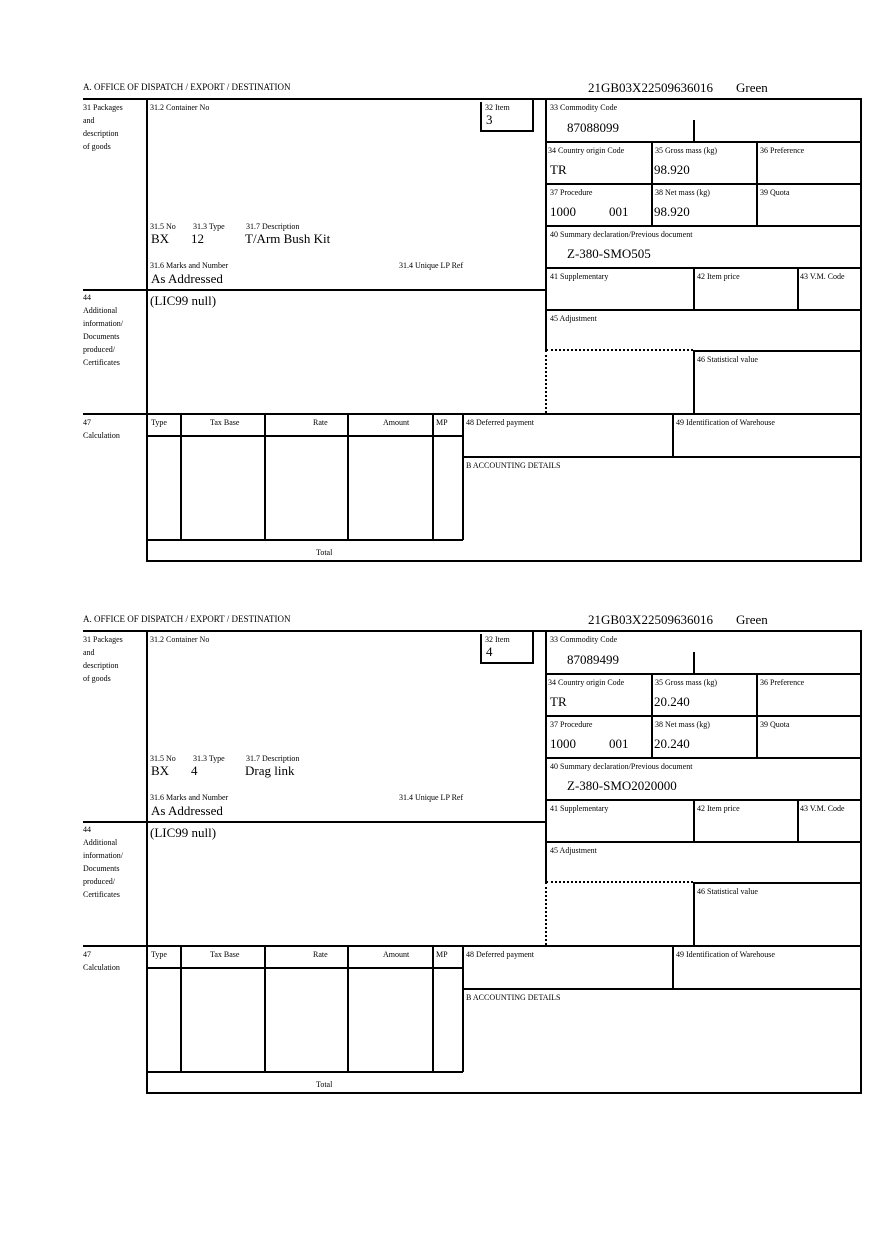 Image resolution: width=882 pixels, height=1250 pixels. Describe the element at coordinates (609, 253) in the screenshot. I see `summary-declaration-value: Z-380-SMO505` at that location.